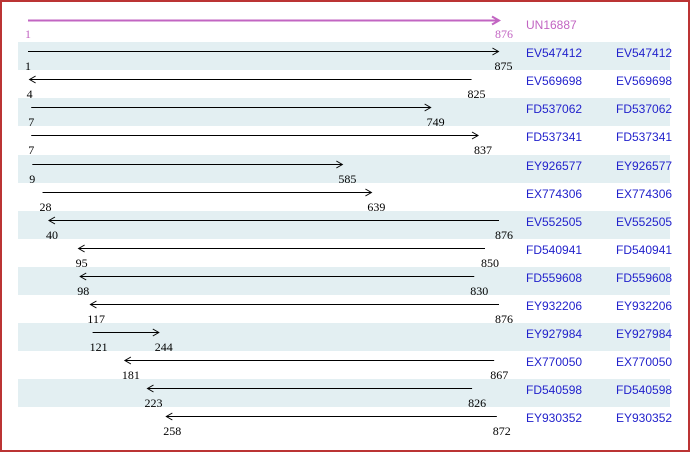 This screenshot has height=452, width=690. I want to click on alignment-row: 121 244 EY927984 EY927984, so click(345, 339).